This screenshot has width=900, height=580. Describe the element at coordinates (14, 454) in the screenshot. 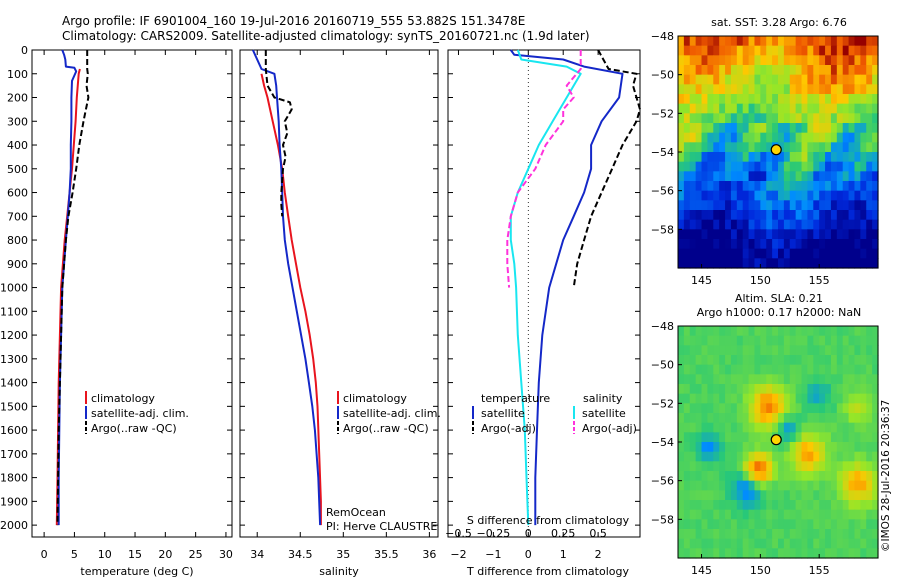

I see `y-tick-label: 1700` at that location.